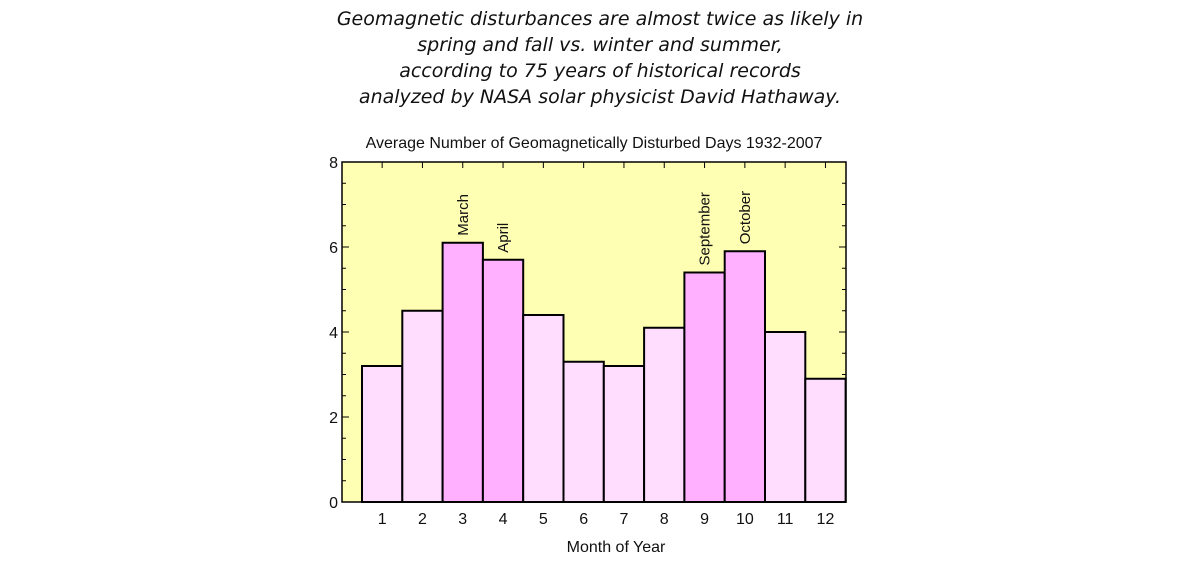 The image size is (1200, 582). I want to click on x-tick-label: 8, so click(664, 519).